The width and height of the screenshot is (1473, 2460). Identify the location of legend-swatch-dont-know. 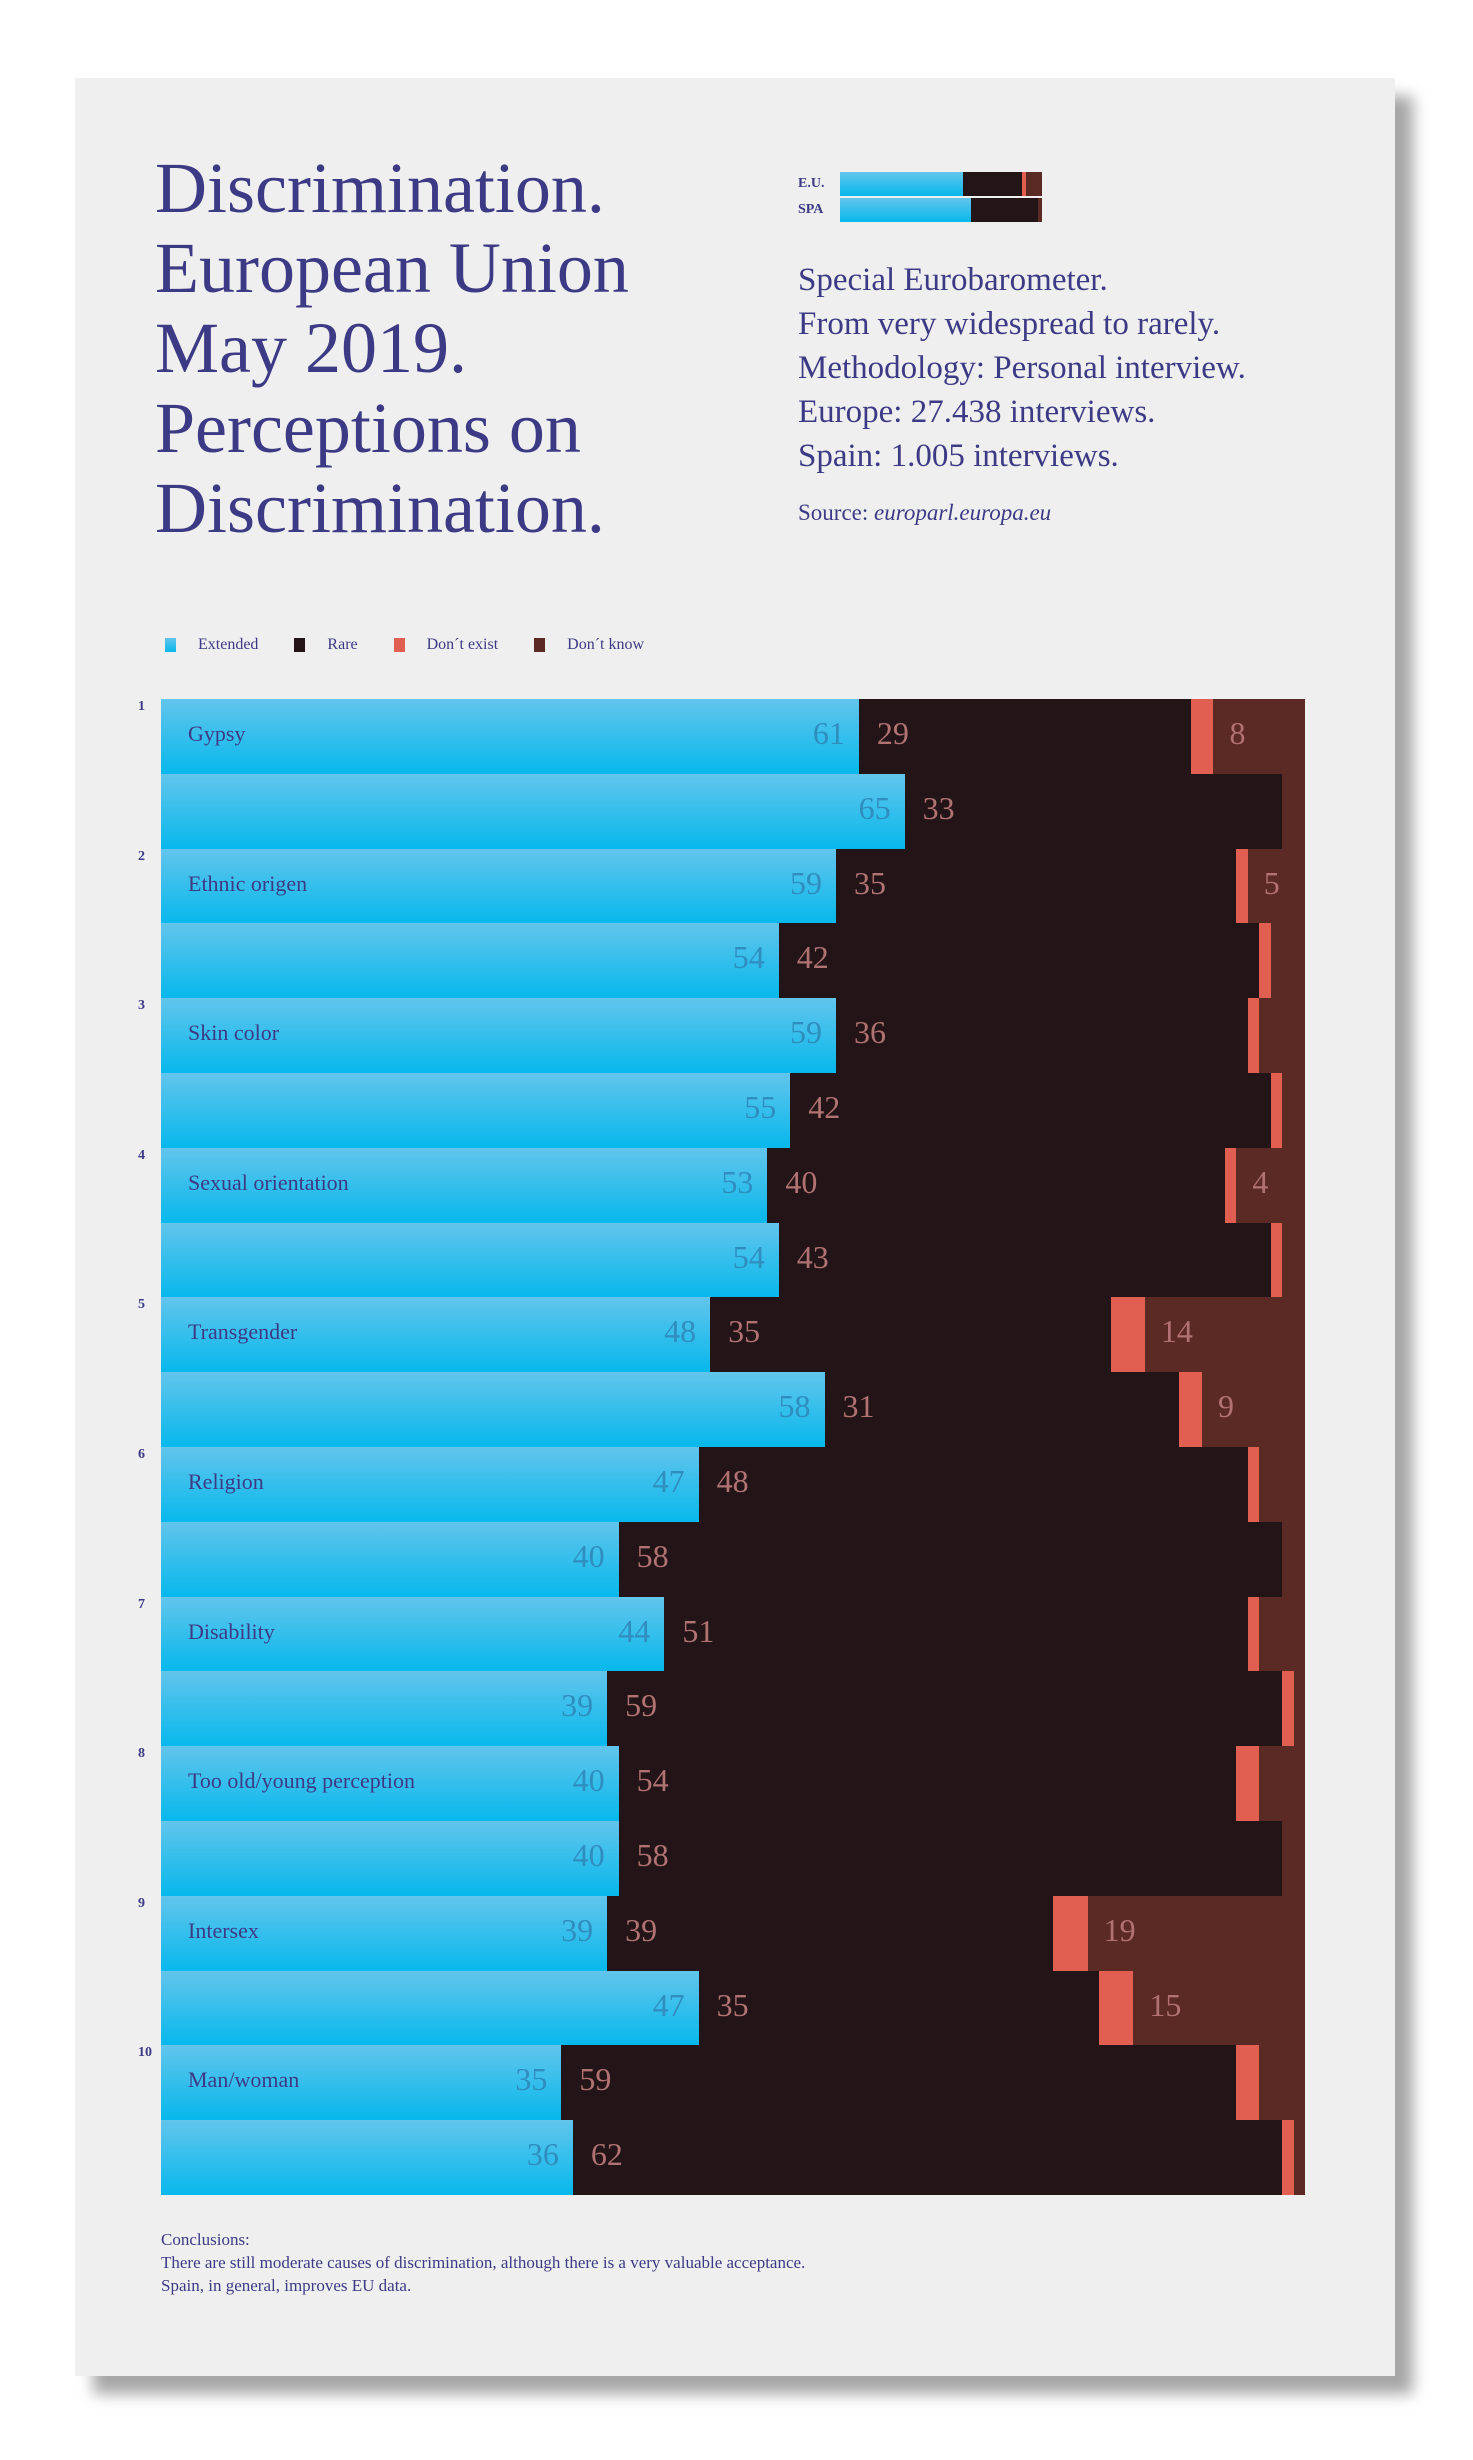
(540, 645).